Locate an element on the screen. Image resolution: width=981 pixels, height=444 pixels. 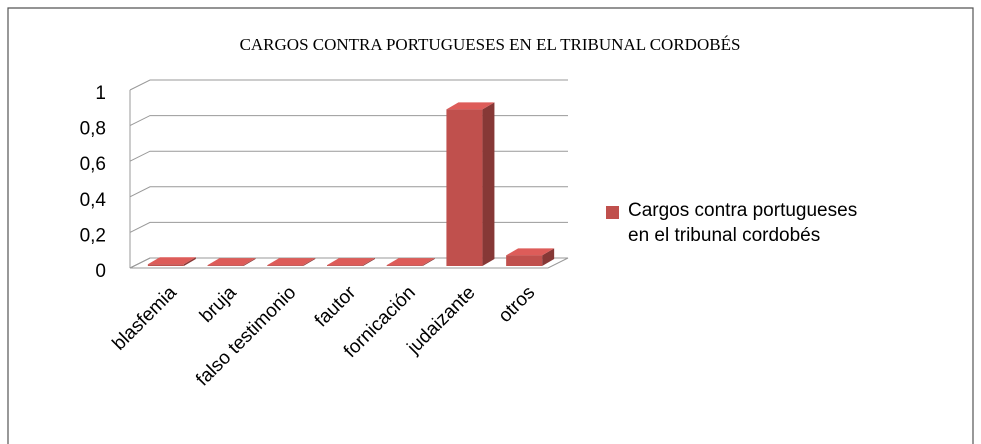
y-tick-label: 0 is located at coordinates (100, 271).